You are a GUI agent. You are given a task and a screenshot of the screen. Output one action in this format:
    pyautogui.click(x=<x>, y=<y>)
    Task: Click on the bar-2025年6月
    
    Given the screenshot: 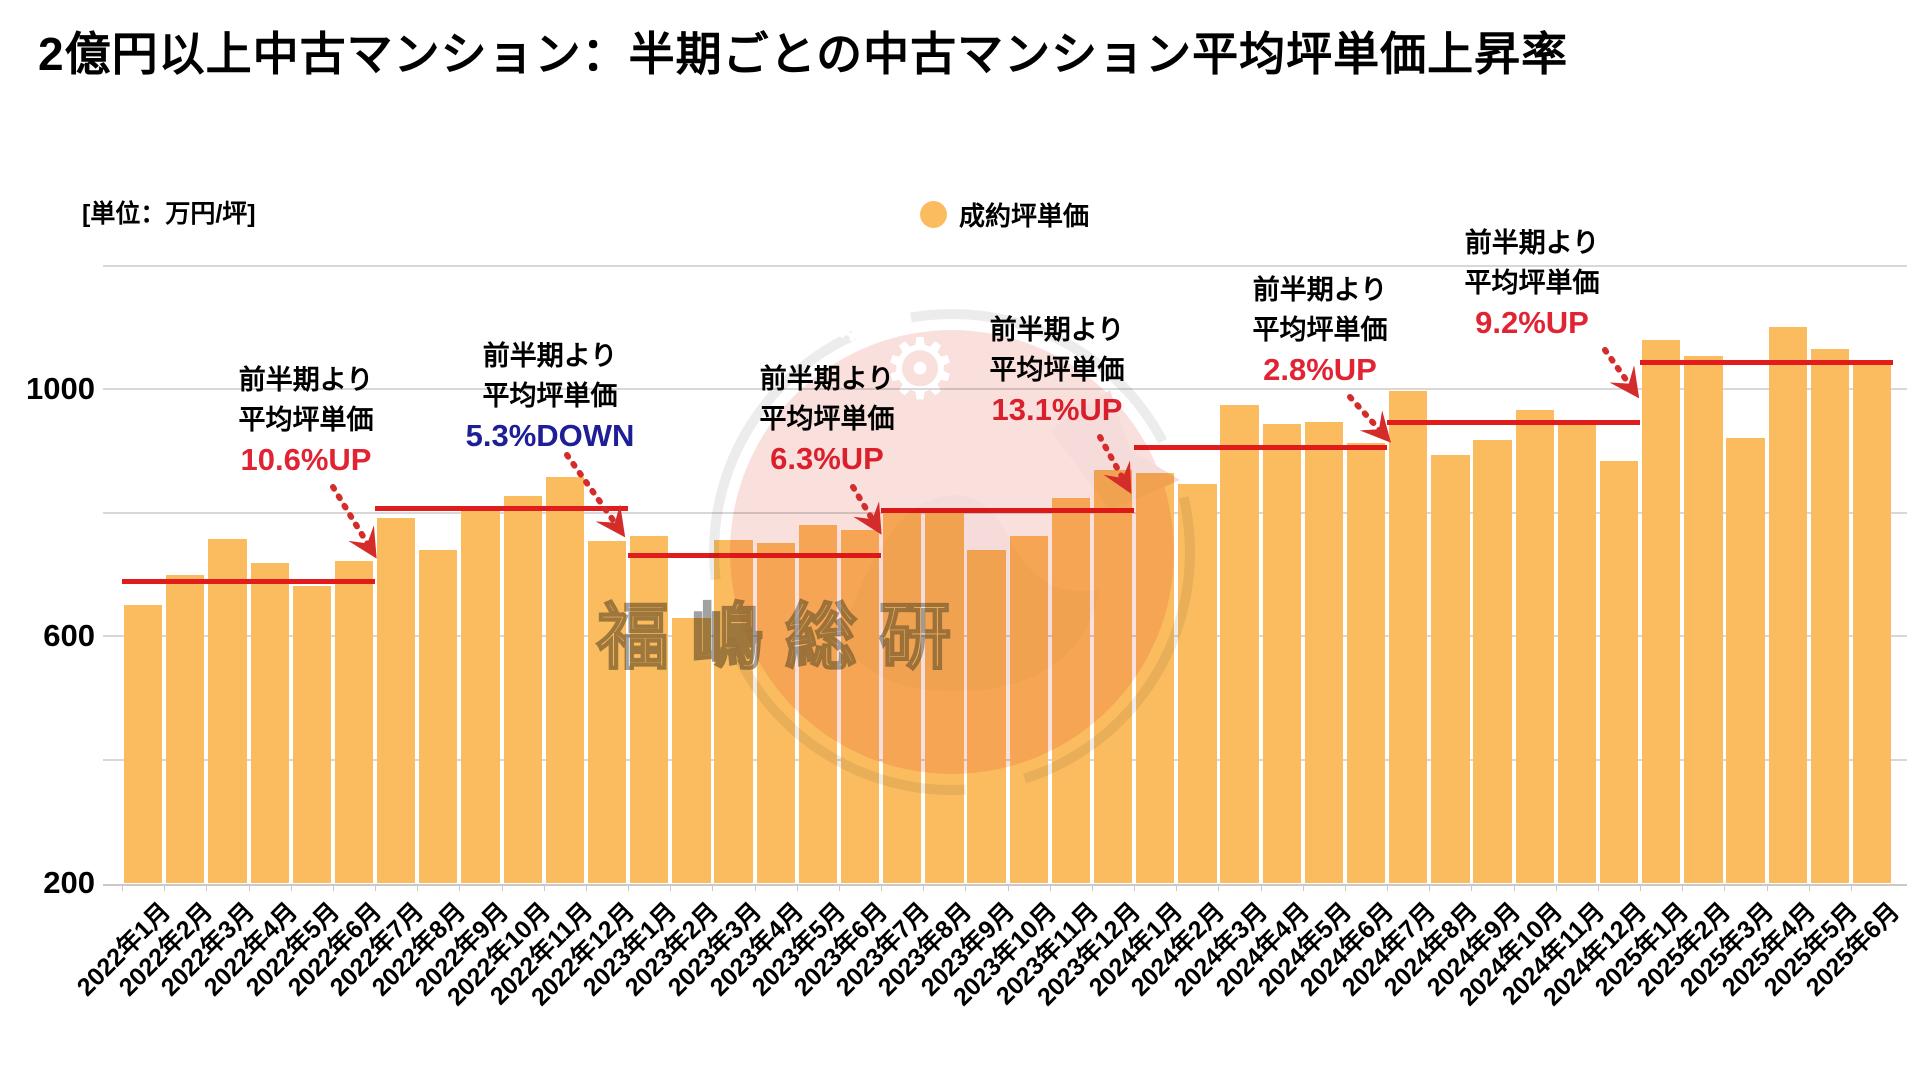 What is the action you would take?
    pyautogui.click(x=1872, y=623)
    